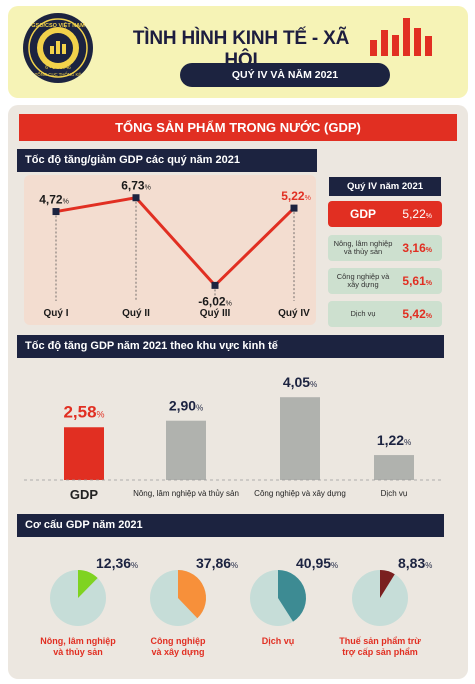 The height and width of the screenshot is (684, 475). Describe the element at coordinates (415, 563) in the screenshot. I see `pie-value-label: 8,83%` at that location.